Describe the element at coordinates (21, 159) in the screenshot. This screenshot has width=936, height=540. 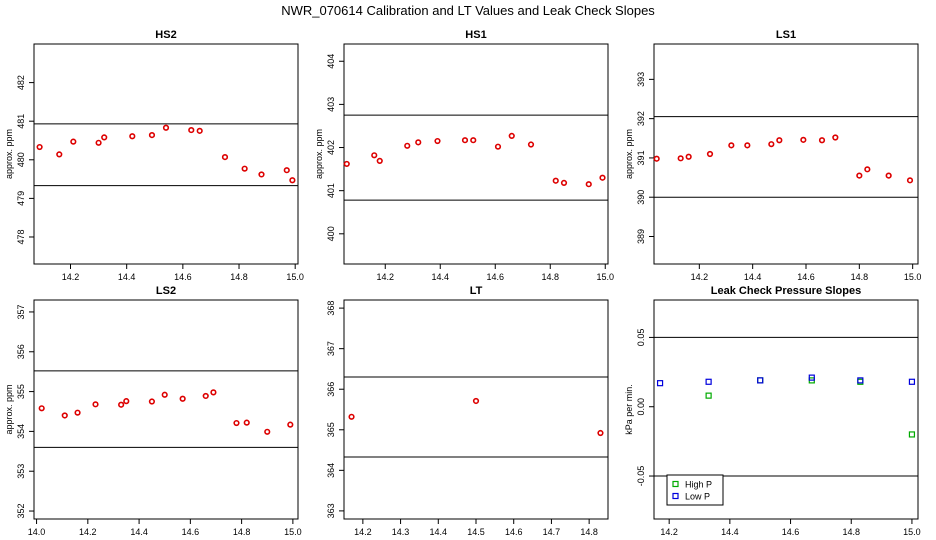
I see `y-tick-label: 480` at that location.